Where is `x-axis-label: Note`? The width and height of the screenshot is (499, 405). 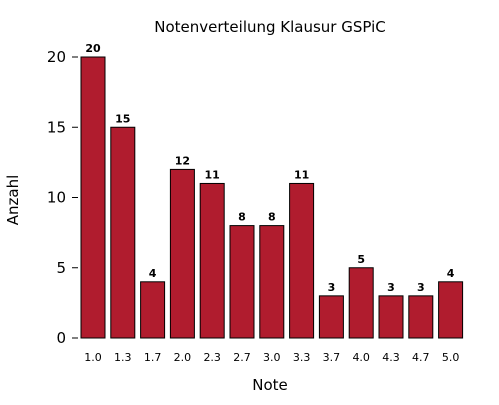
x-axis-label: Note is located at coordinates (270, 385).